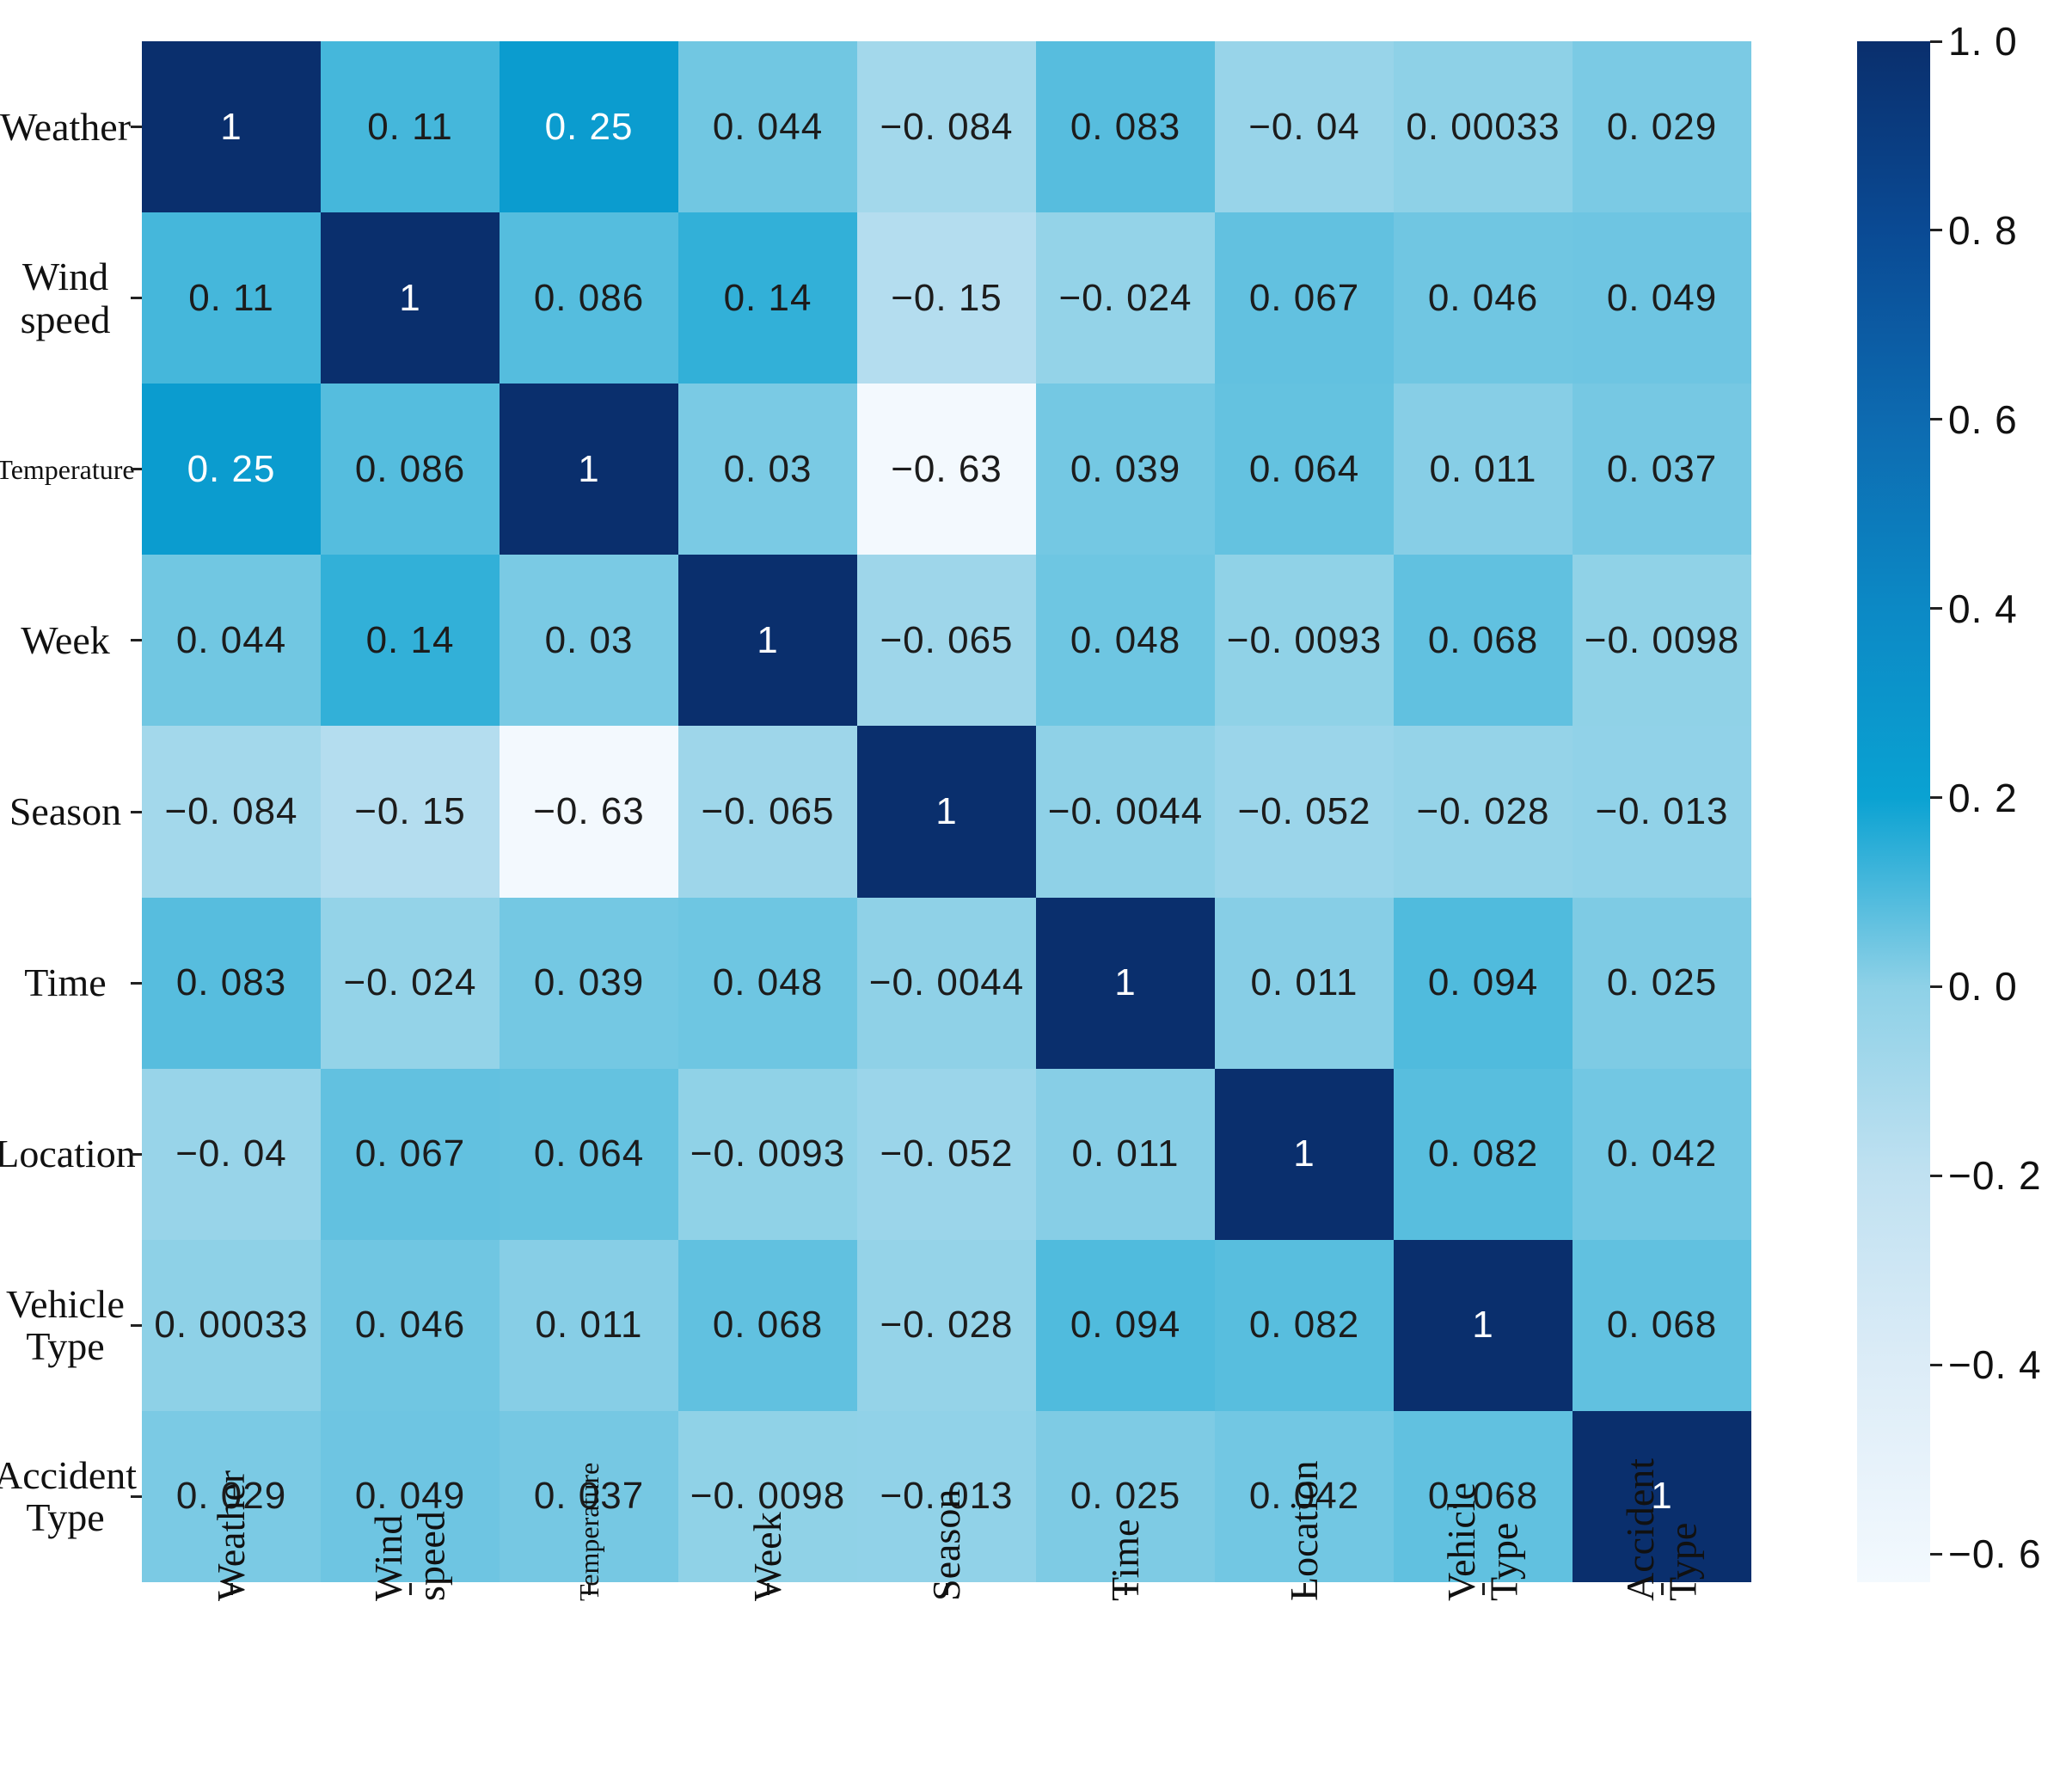 The width and height of the screenshot is (2060, 1792). Describe the element at coordinates (1125, 812) in the screenshot. I see `heatmap-cell: −0. 0044` at that location.